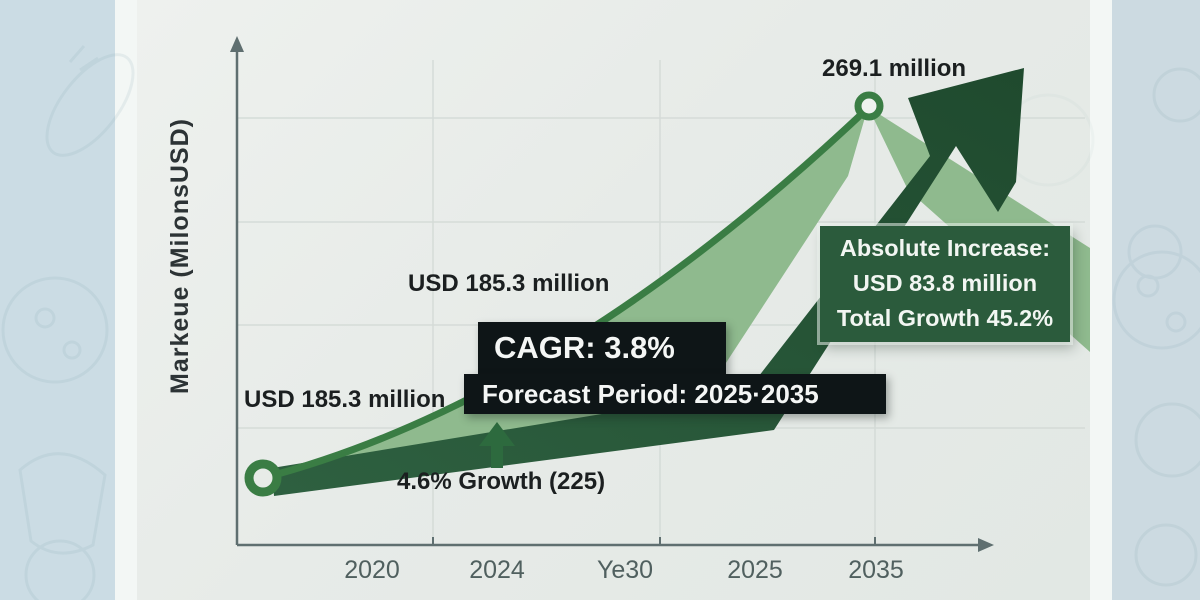  What do you see at coordinates (1101, 300) in the screenshot?
I see `right-white-strip` at bounding box center [1101, 300].